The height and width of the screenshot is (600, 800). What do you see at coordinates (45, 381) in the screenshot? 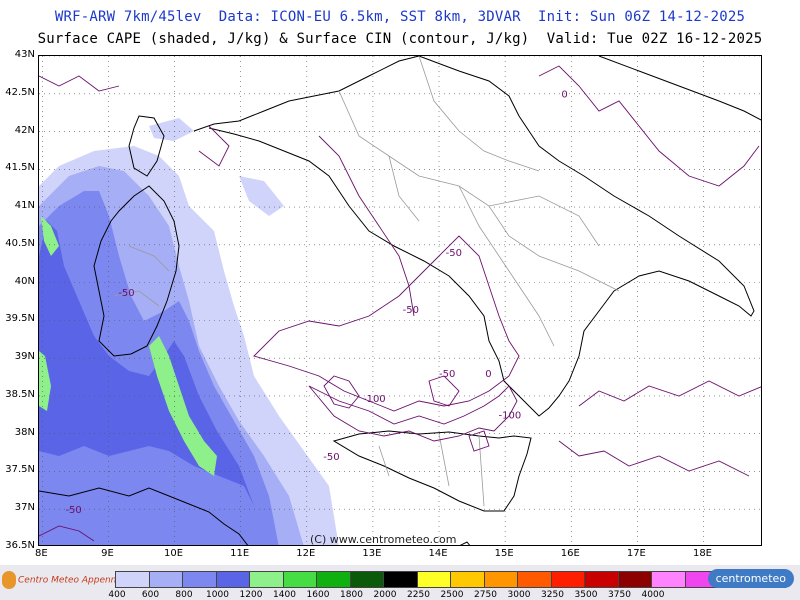
I see `cape-1200-area-west` at bounding box center [45, 381].